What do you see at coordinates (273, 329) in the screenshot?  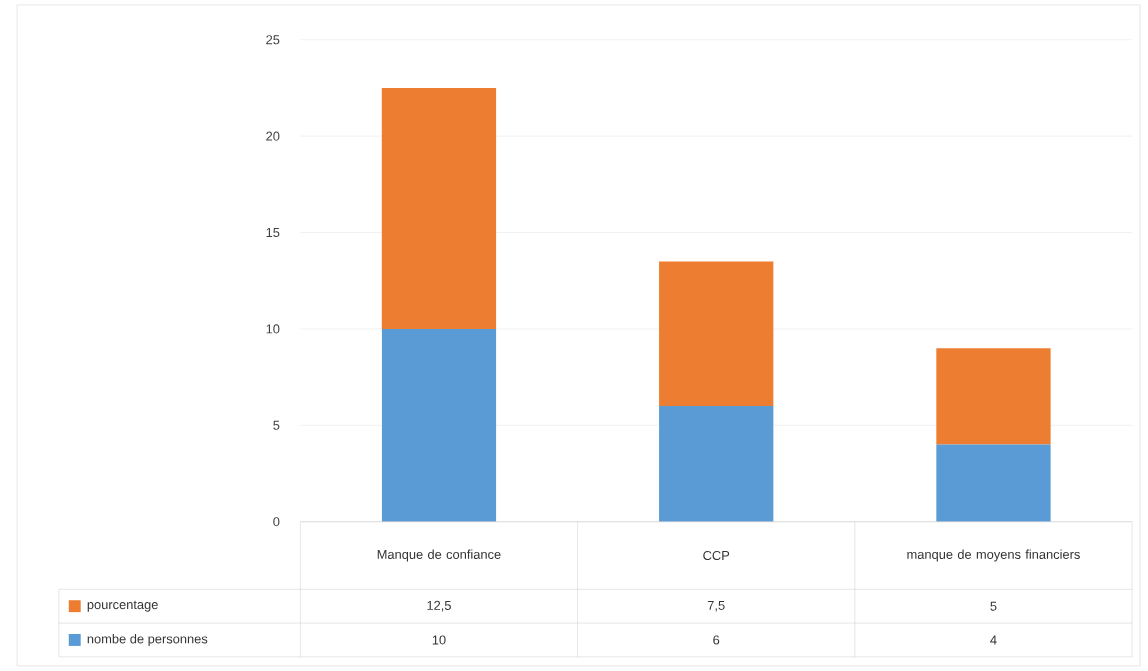 I see `y-tick-label: 10` at bounding box center [273, 329].